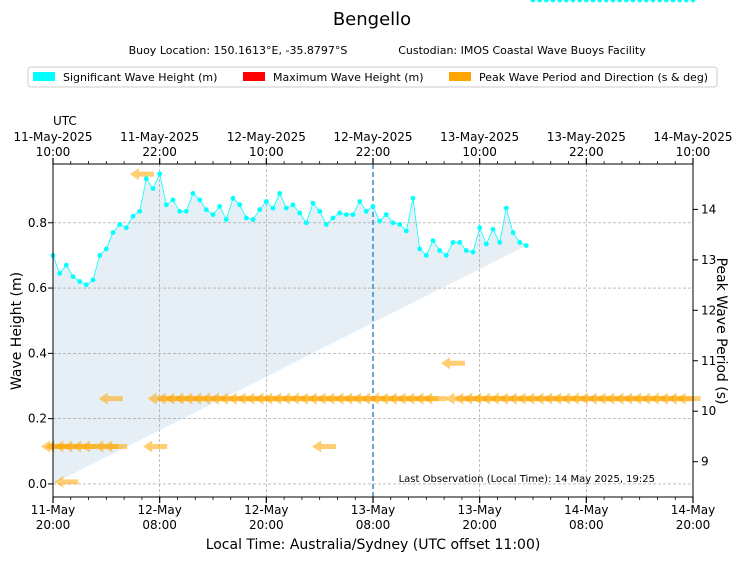 The image size is (741, 562). I want to click on top-tick-label-date: 12-May-2025, so click(266, 137).